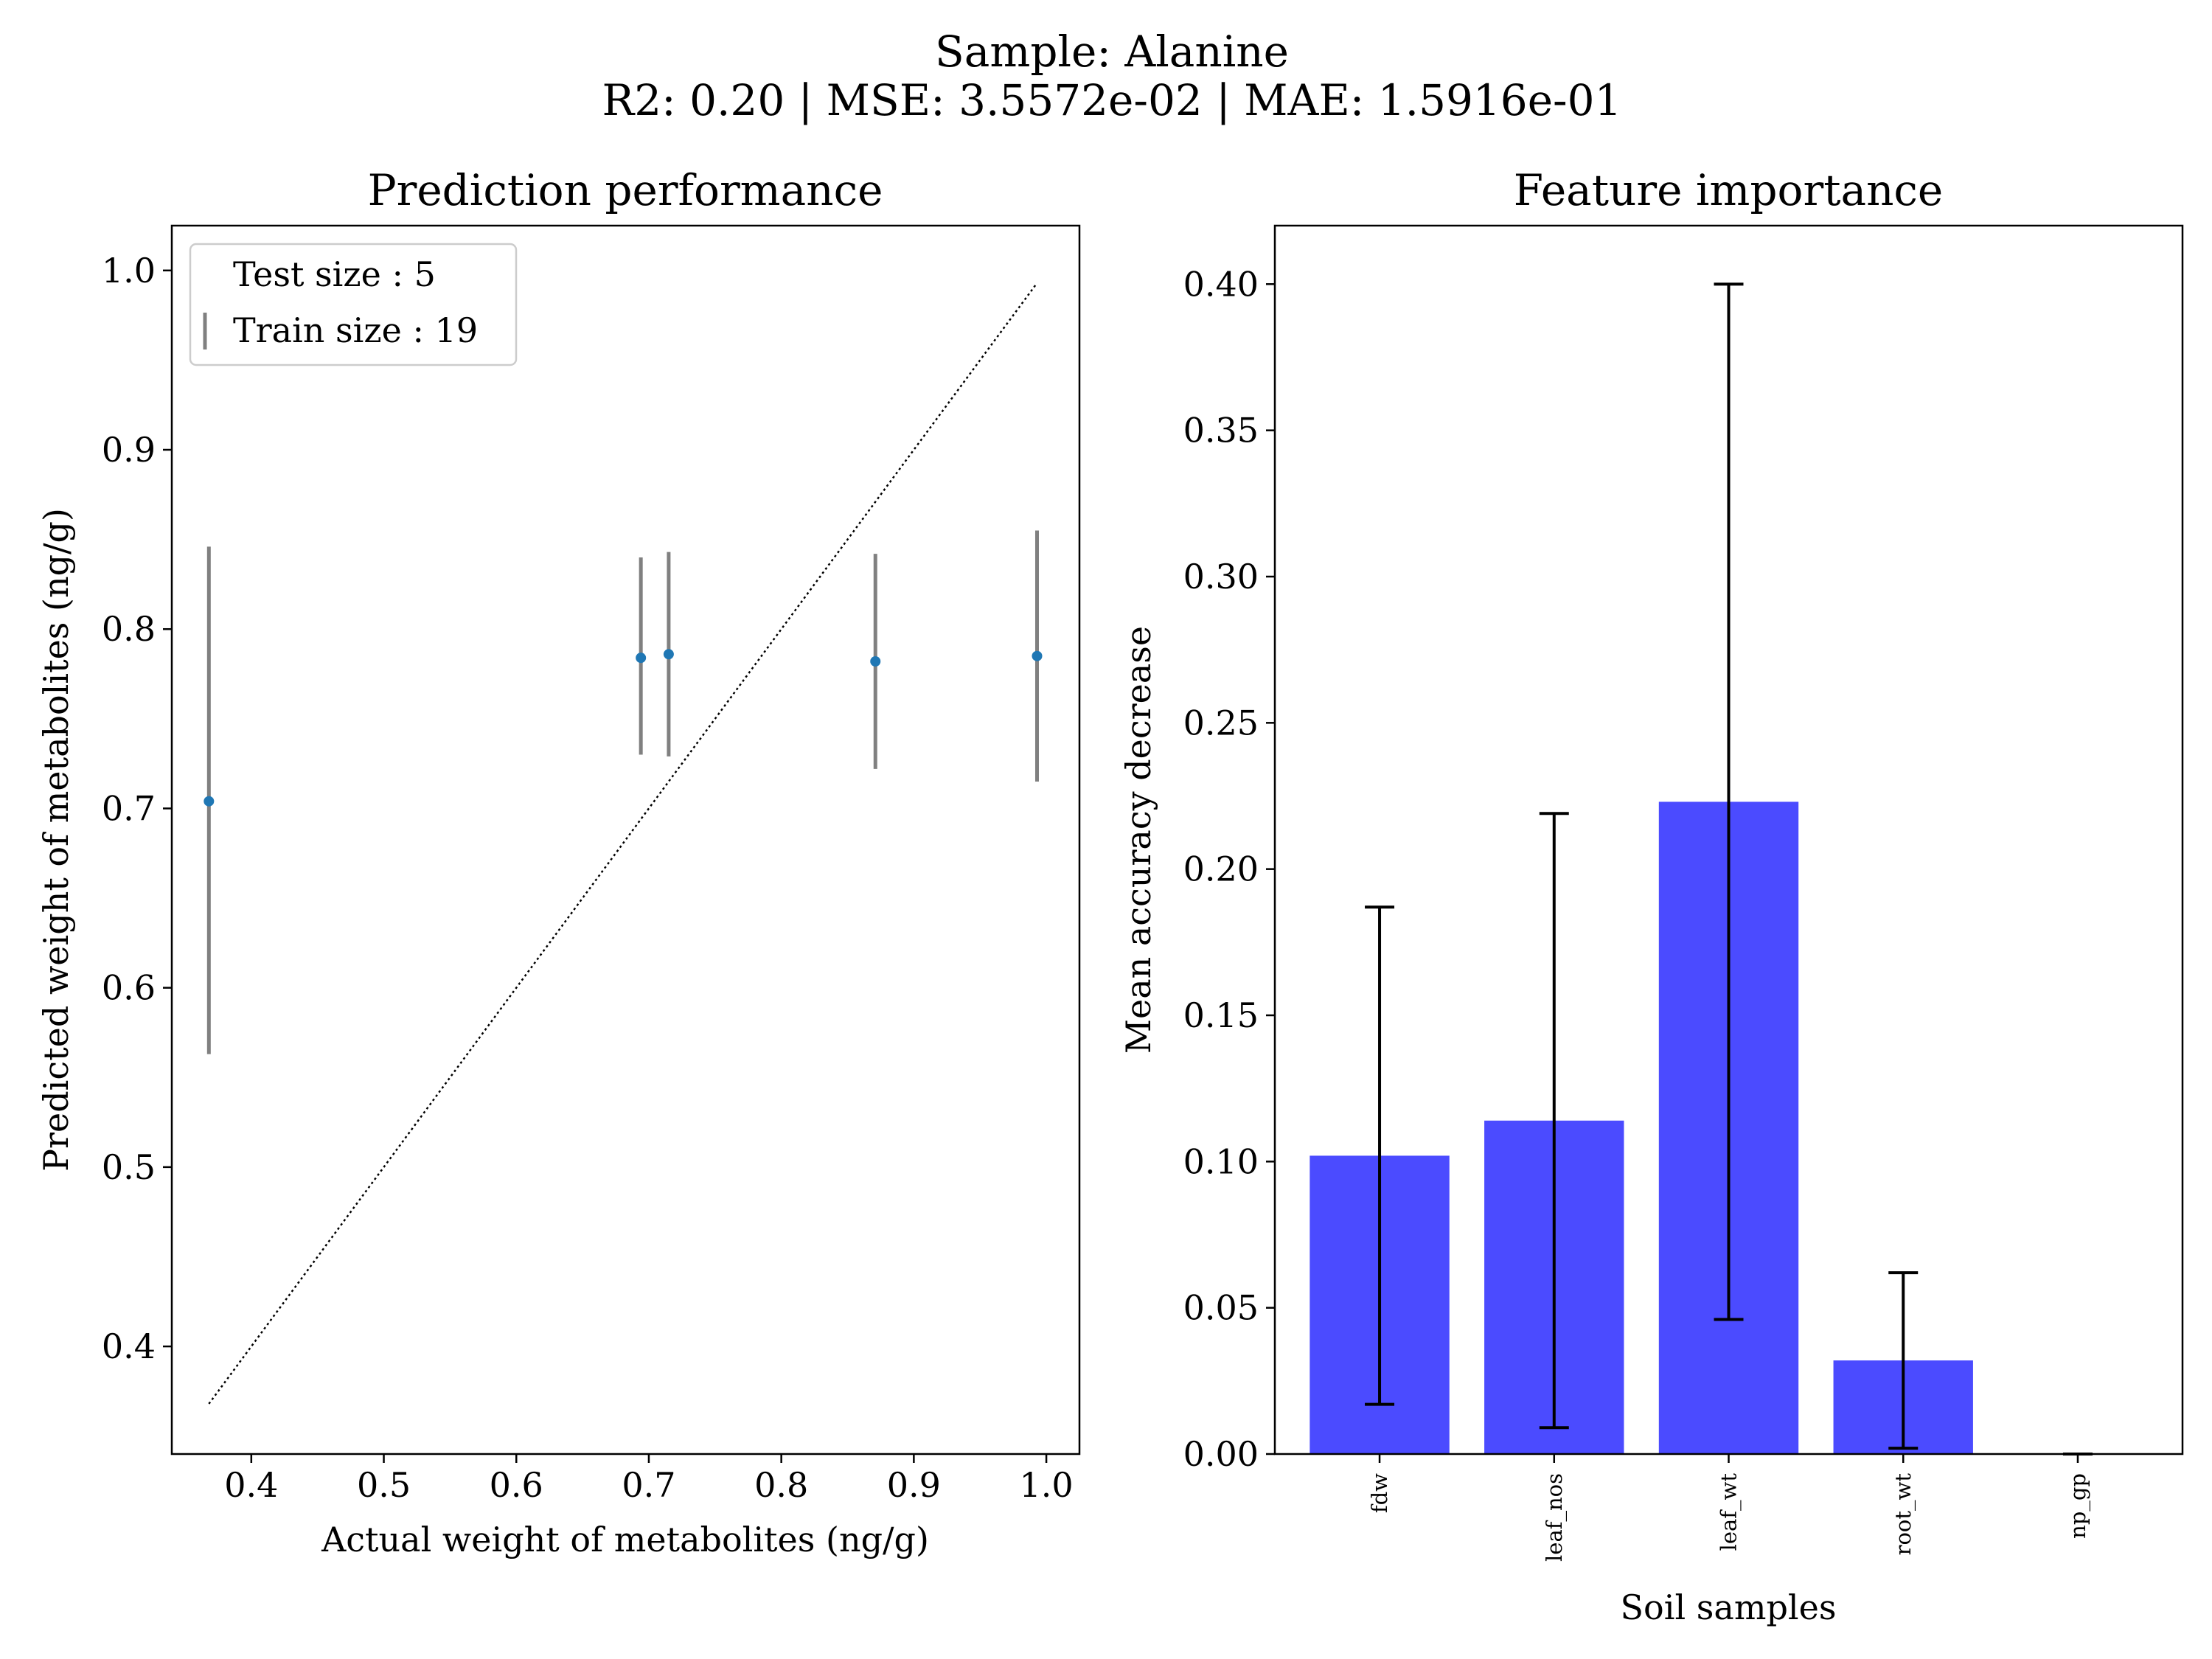 The image size is (2212, 1659). I want to click on legend-entry-test-size: Test size : 5, so click(334, 274).